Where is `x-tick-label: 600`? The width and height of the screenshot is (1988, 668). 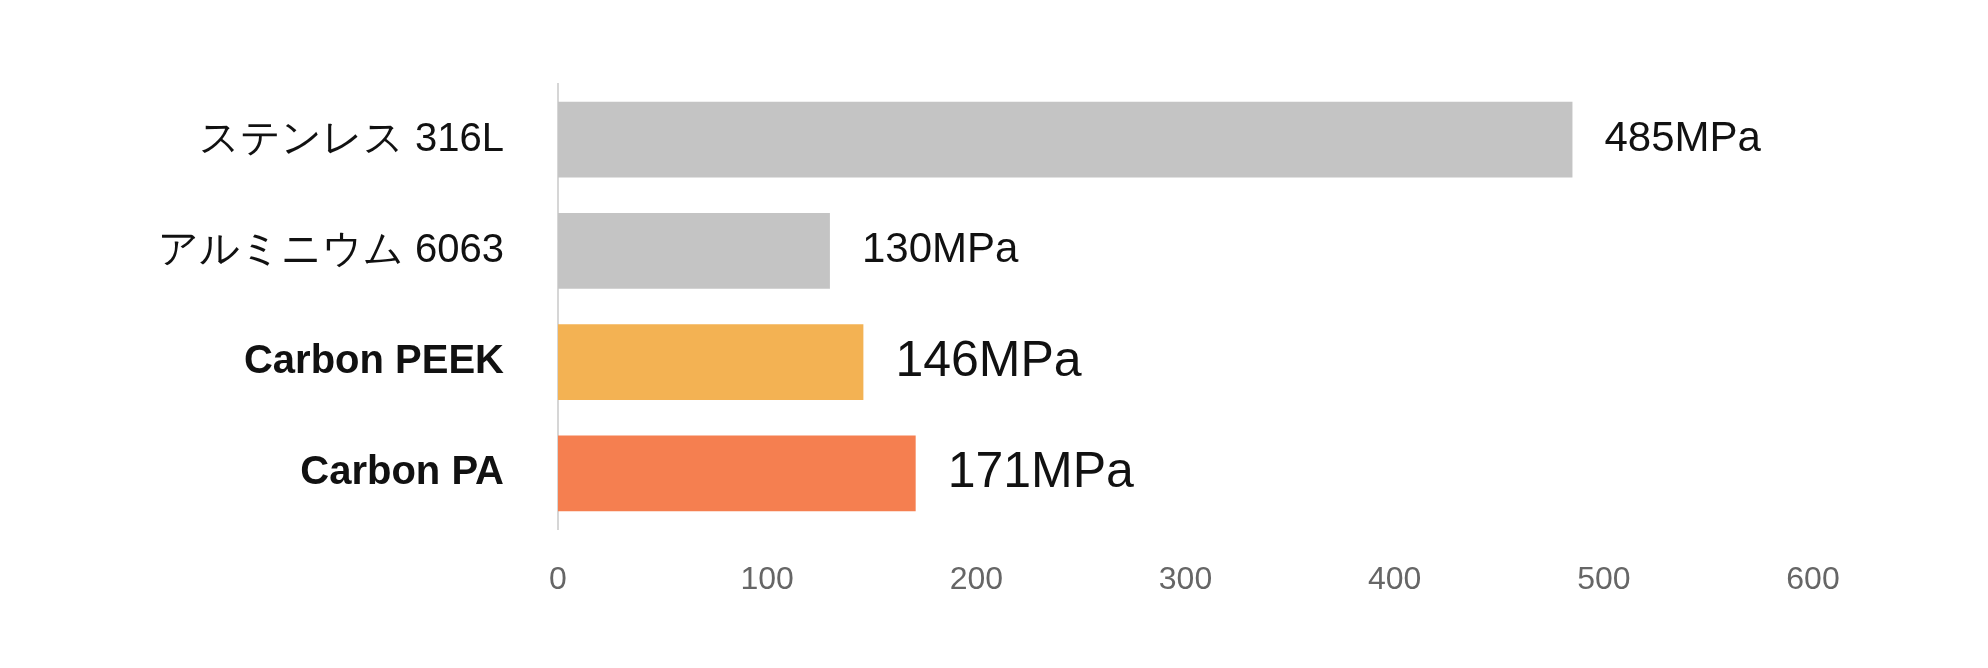
x-tick-label: 600 is located at coordinates (1813, 578).